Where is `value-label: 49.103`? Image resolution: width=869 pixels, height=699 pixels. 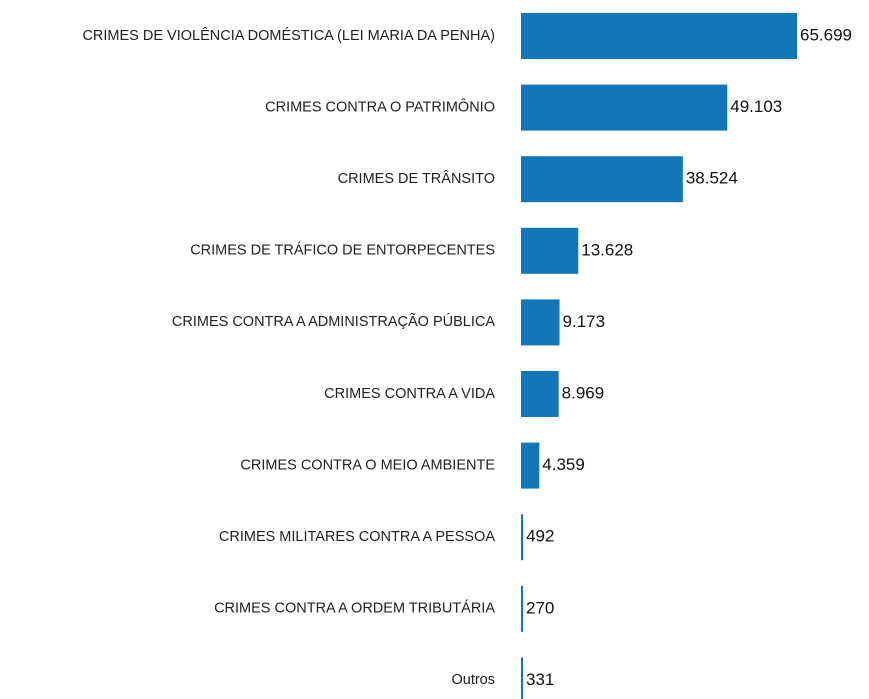
value-label: 49.103 is located at coordinates (756, 106).